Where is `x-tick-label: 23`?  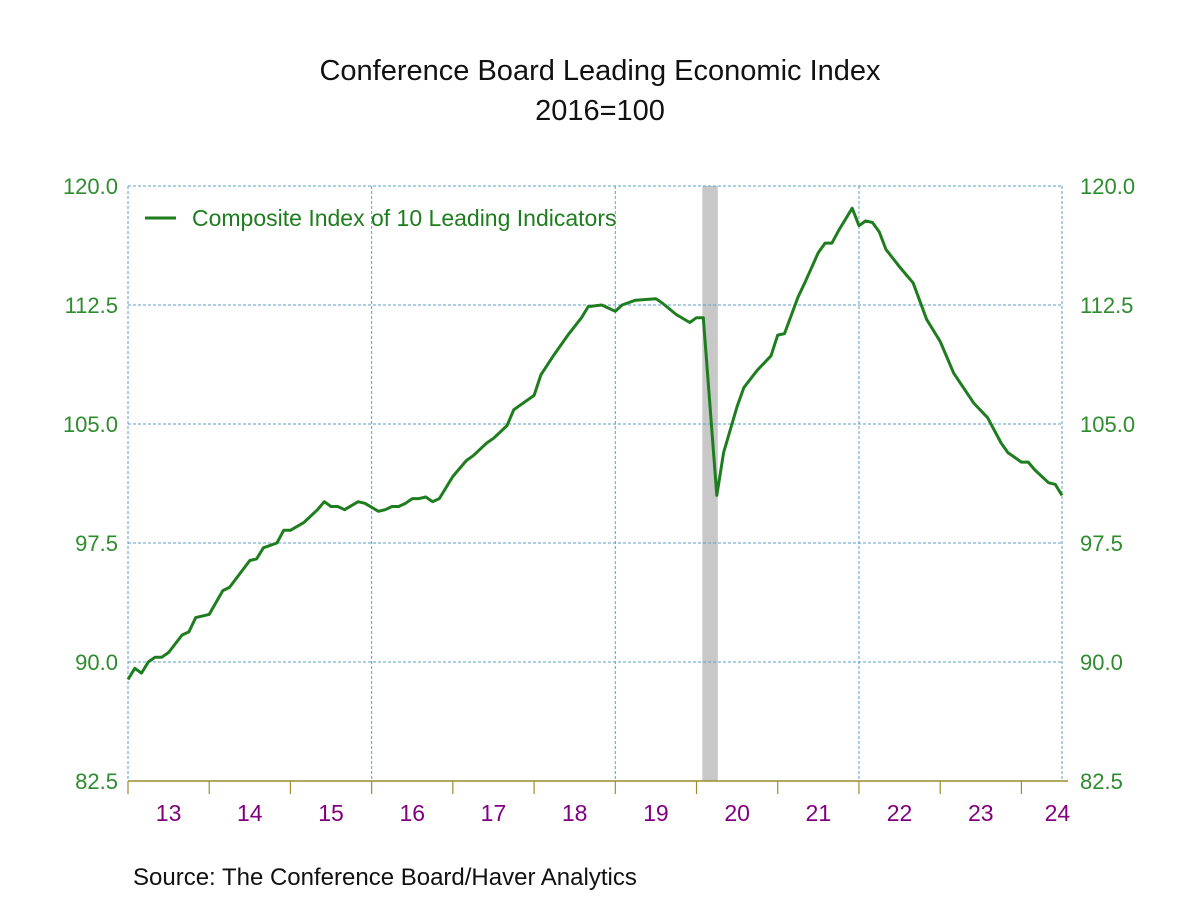
x-tick-label: 23 is located at coordinates (981, 813).